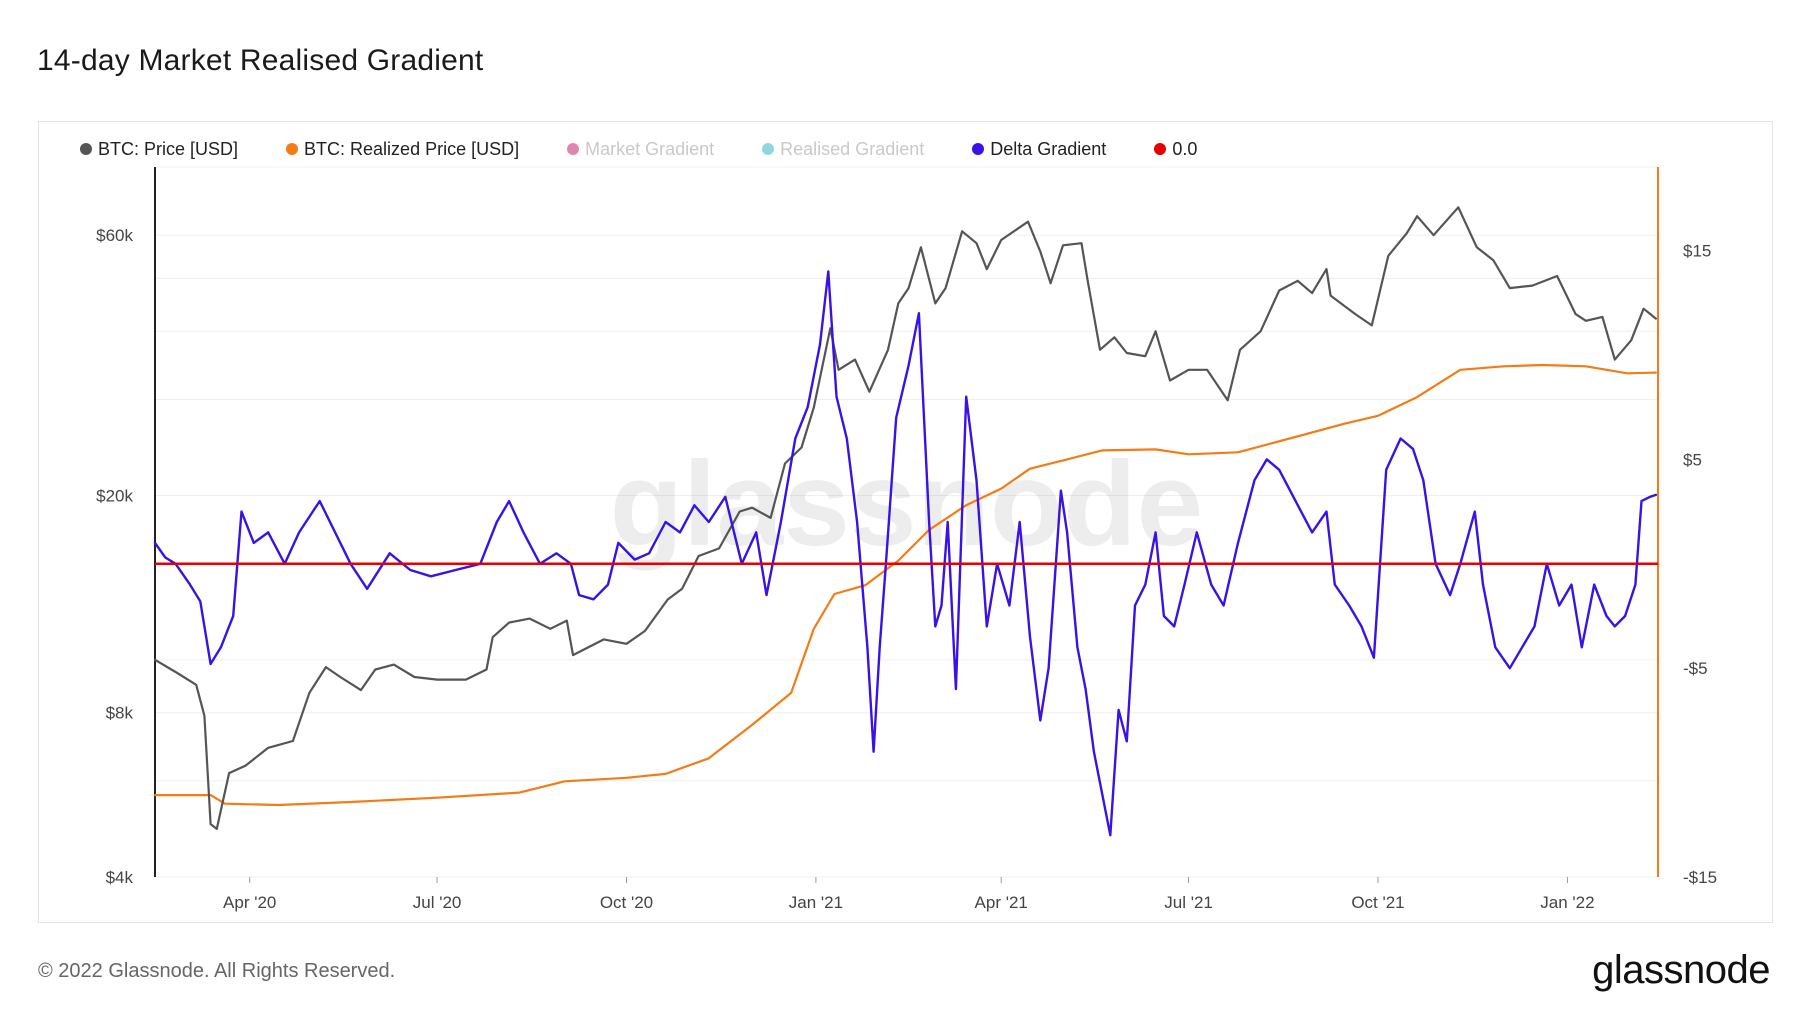  What do you see at coordinates (114, 496) in the screenshot?
I see `y-left-tick-label: $20k` at bounding box center [114, 496].